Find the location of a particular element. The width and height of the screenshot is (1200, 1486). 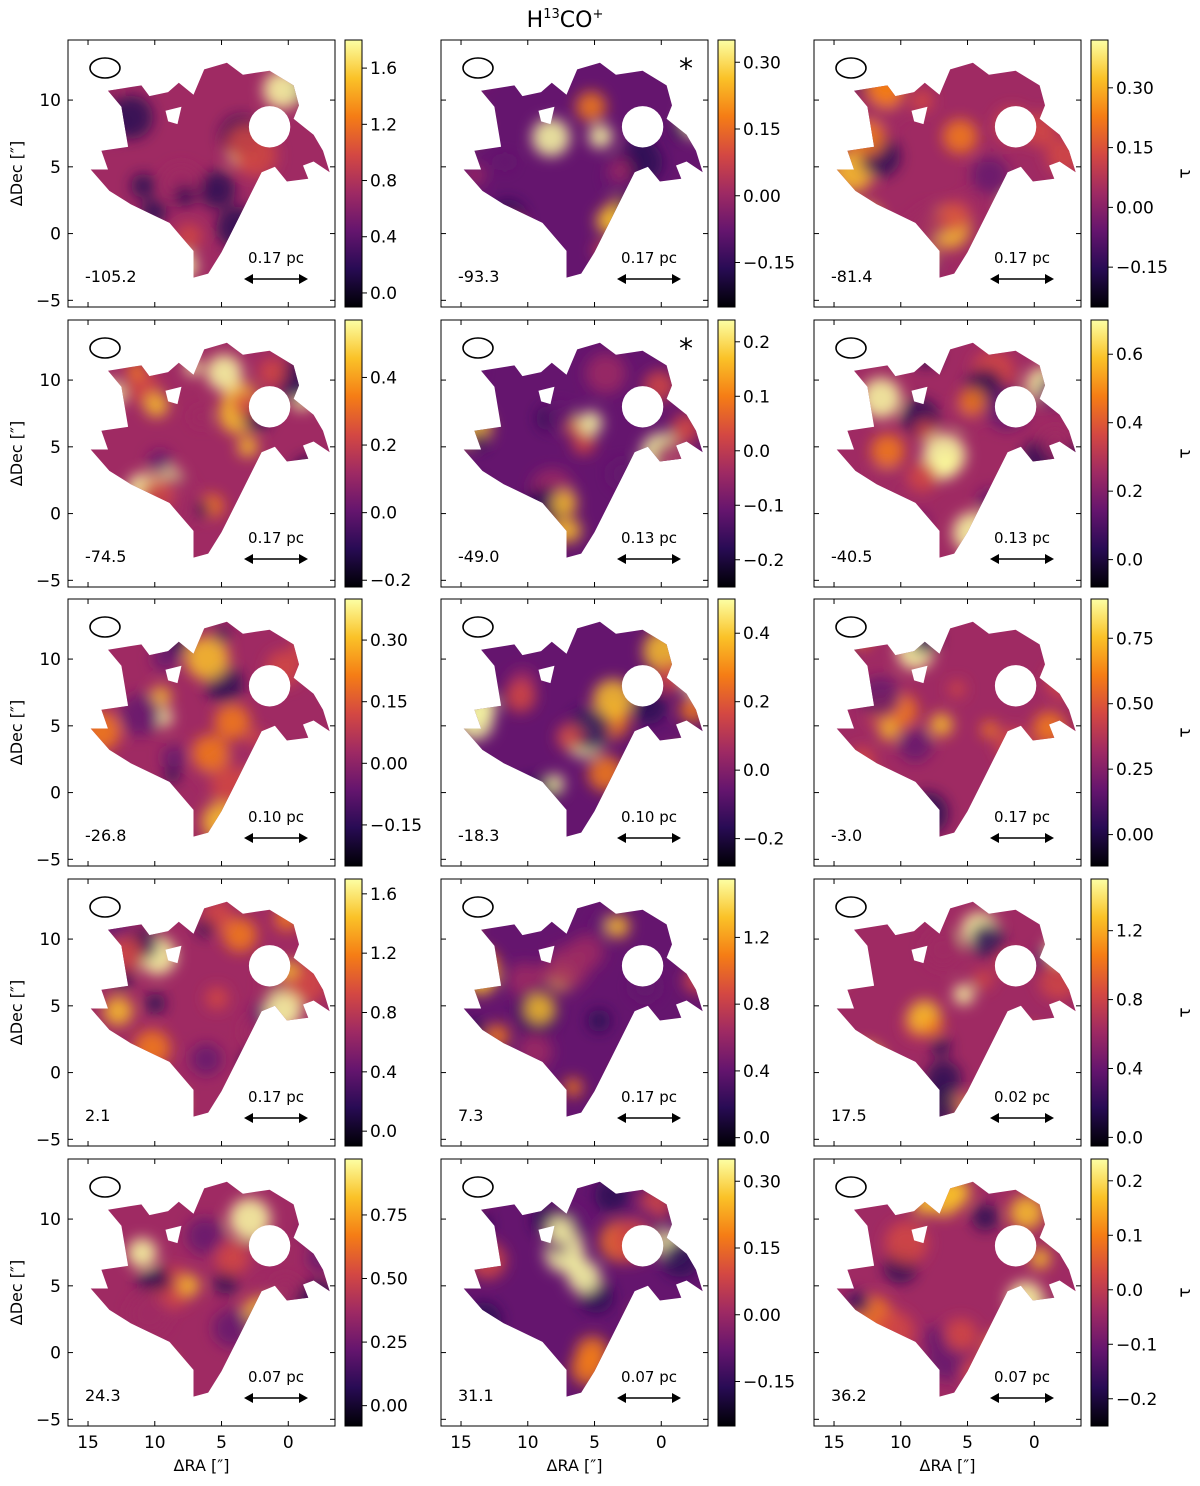

velocity-label: -105.2 is located at coordinates (111, 276).